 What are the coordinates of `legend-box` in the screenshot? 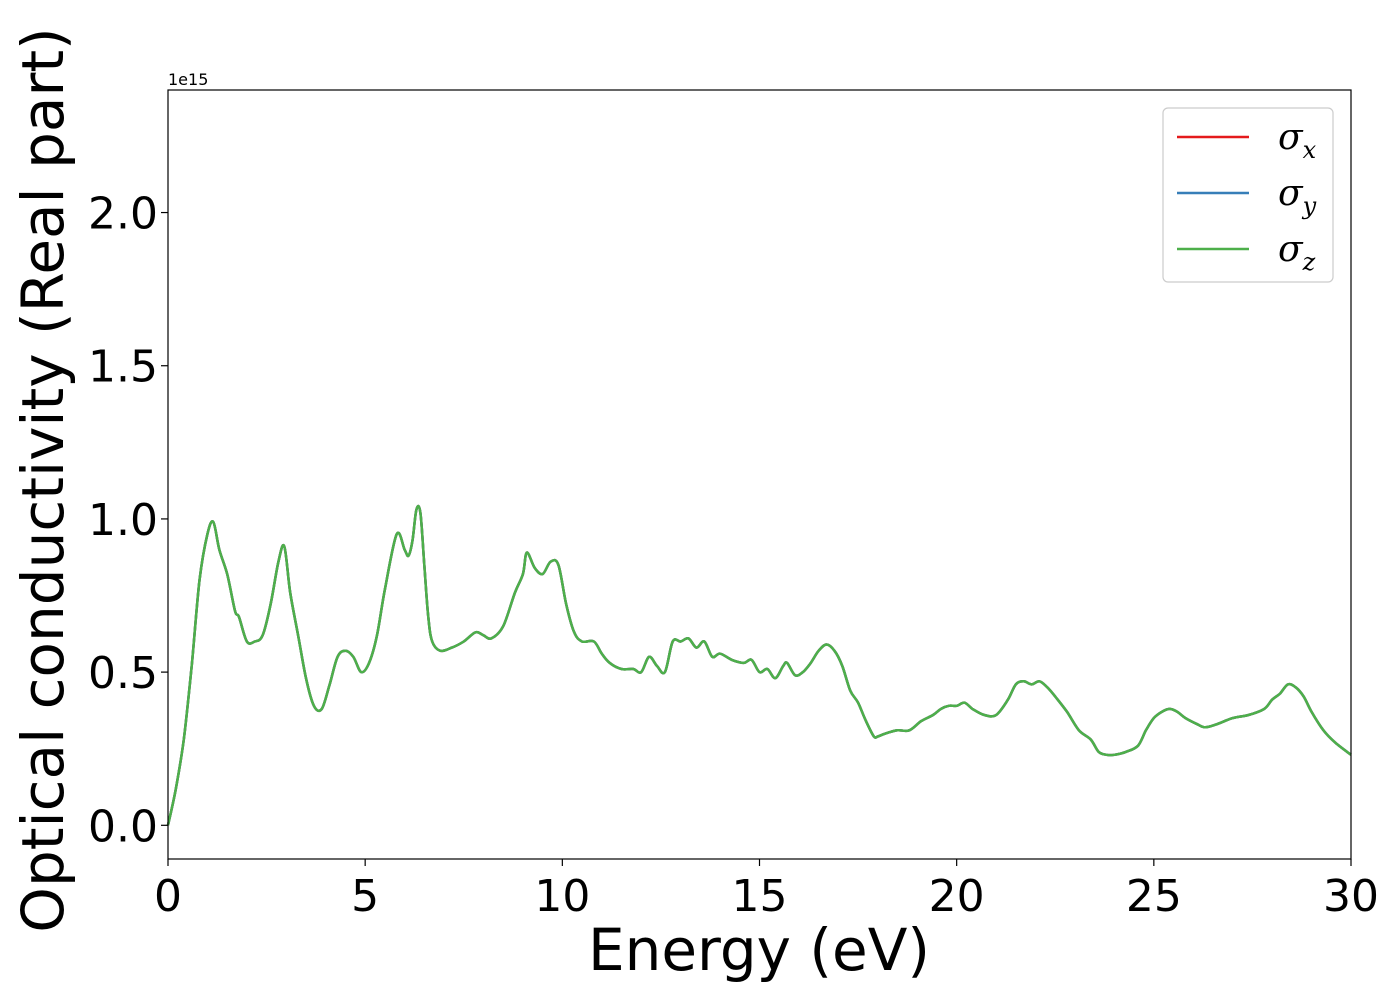 It's located at (1248, 195).